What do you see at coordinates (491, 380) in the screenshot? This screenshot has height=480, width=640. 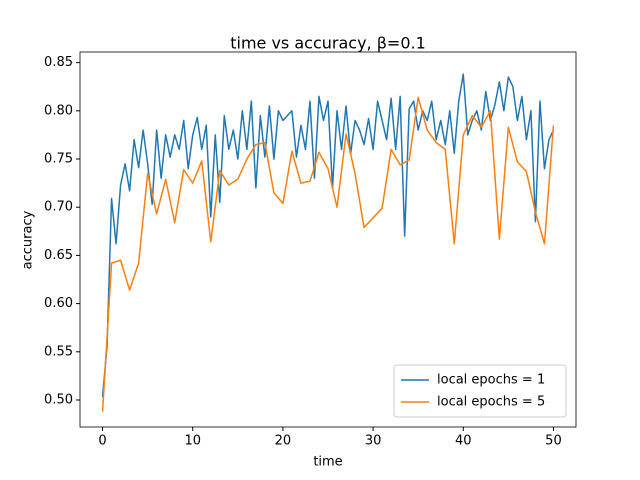 I see `legend-label: local epochs = 1` at bounding box center [491, 380].